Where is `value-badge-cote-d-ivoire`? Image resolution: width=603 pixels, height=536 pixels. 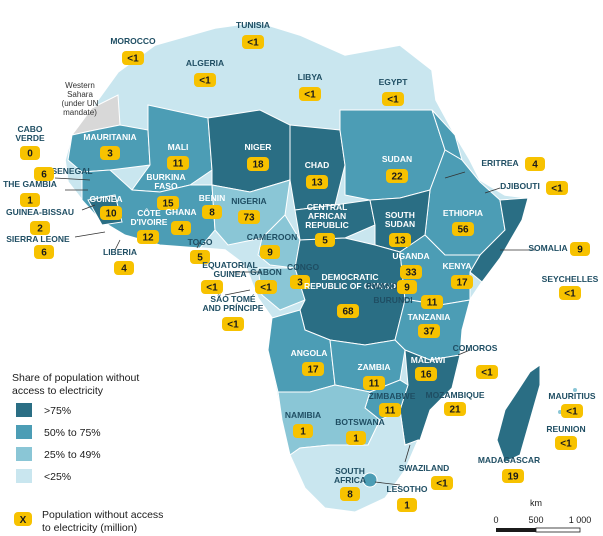 value-badge-cote-d-ivoire is located at coordinates (148, 237).